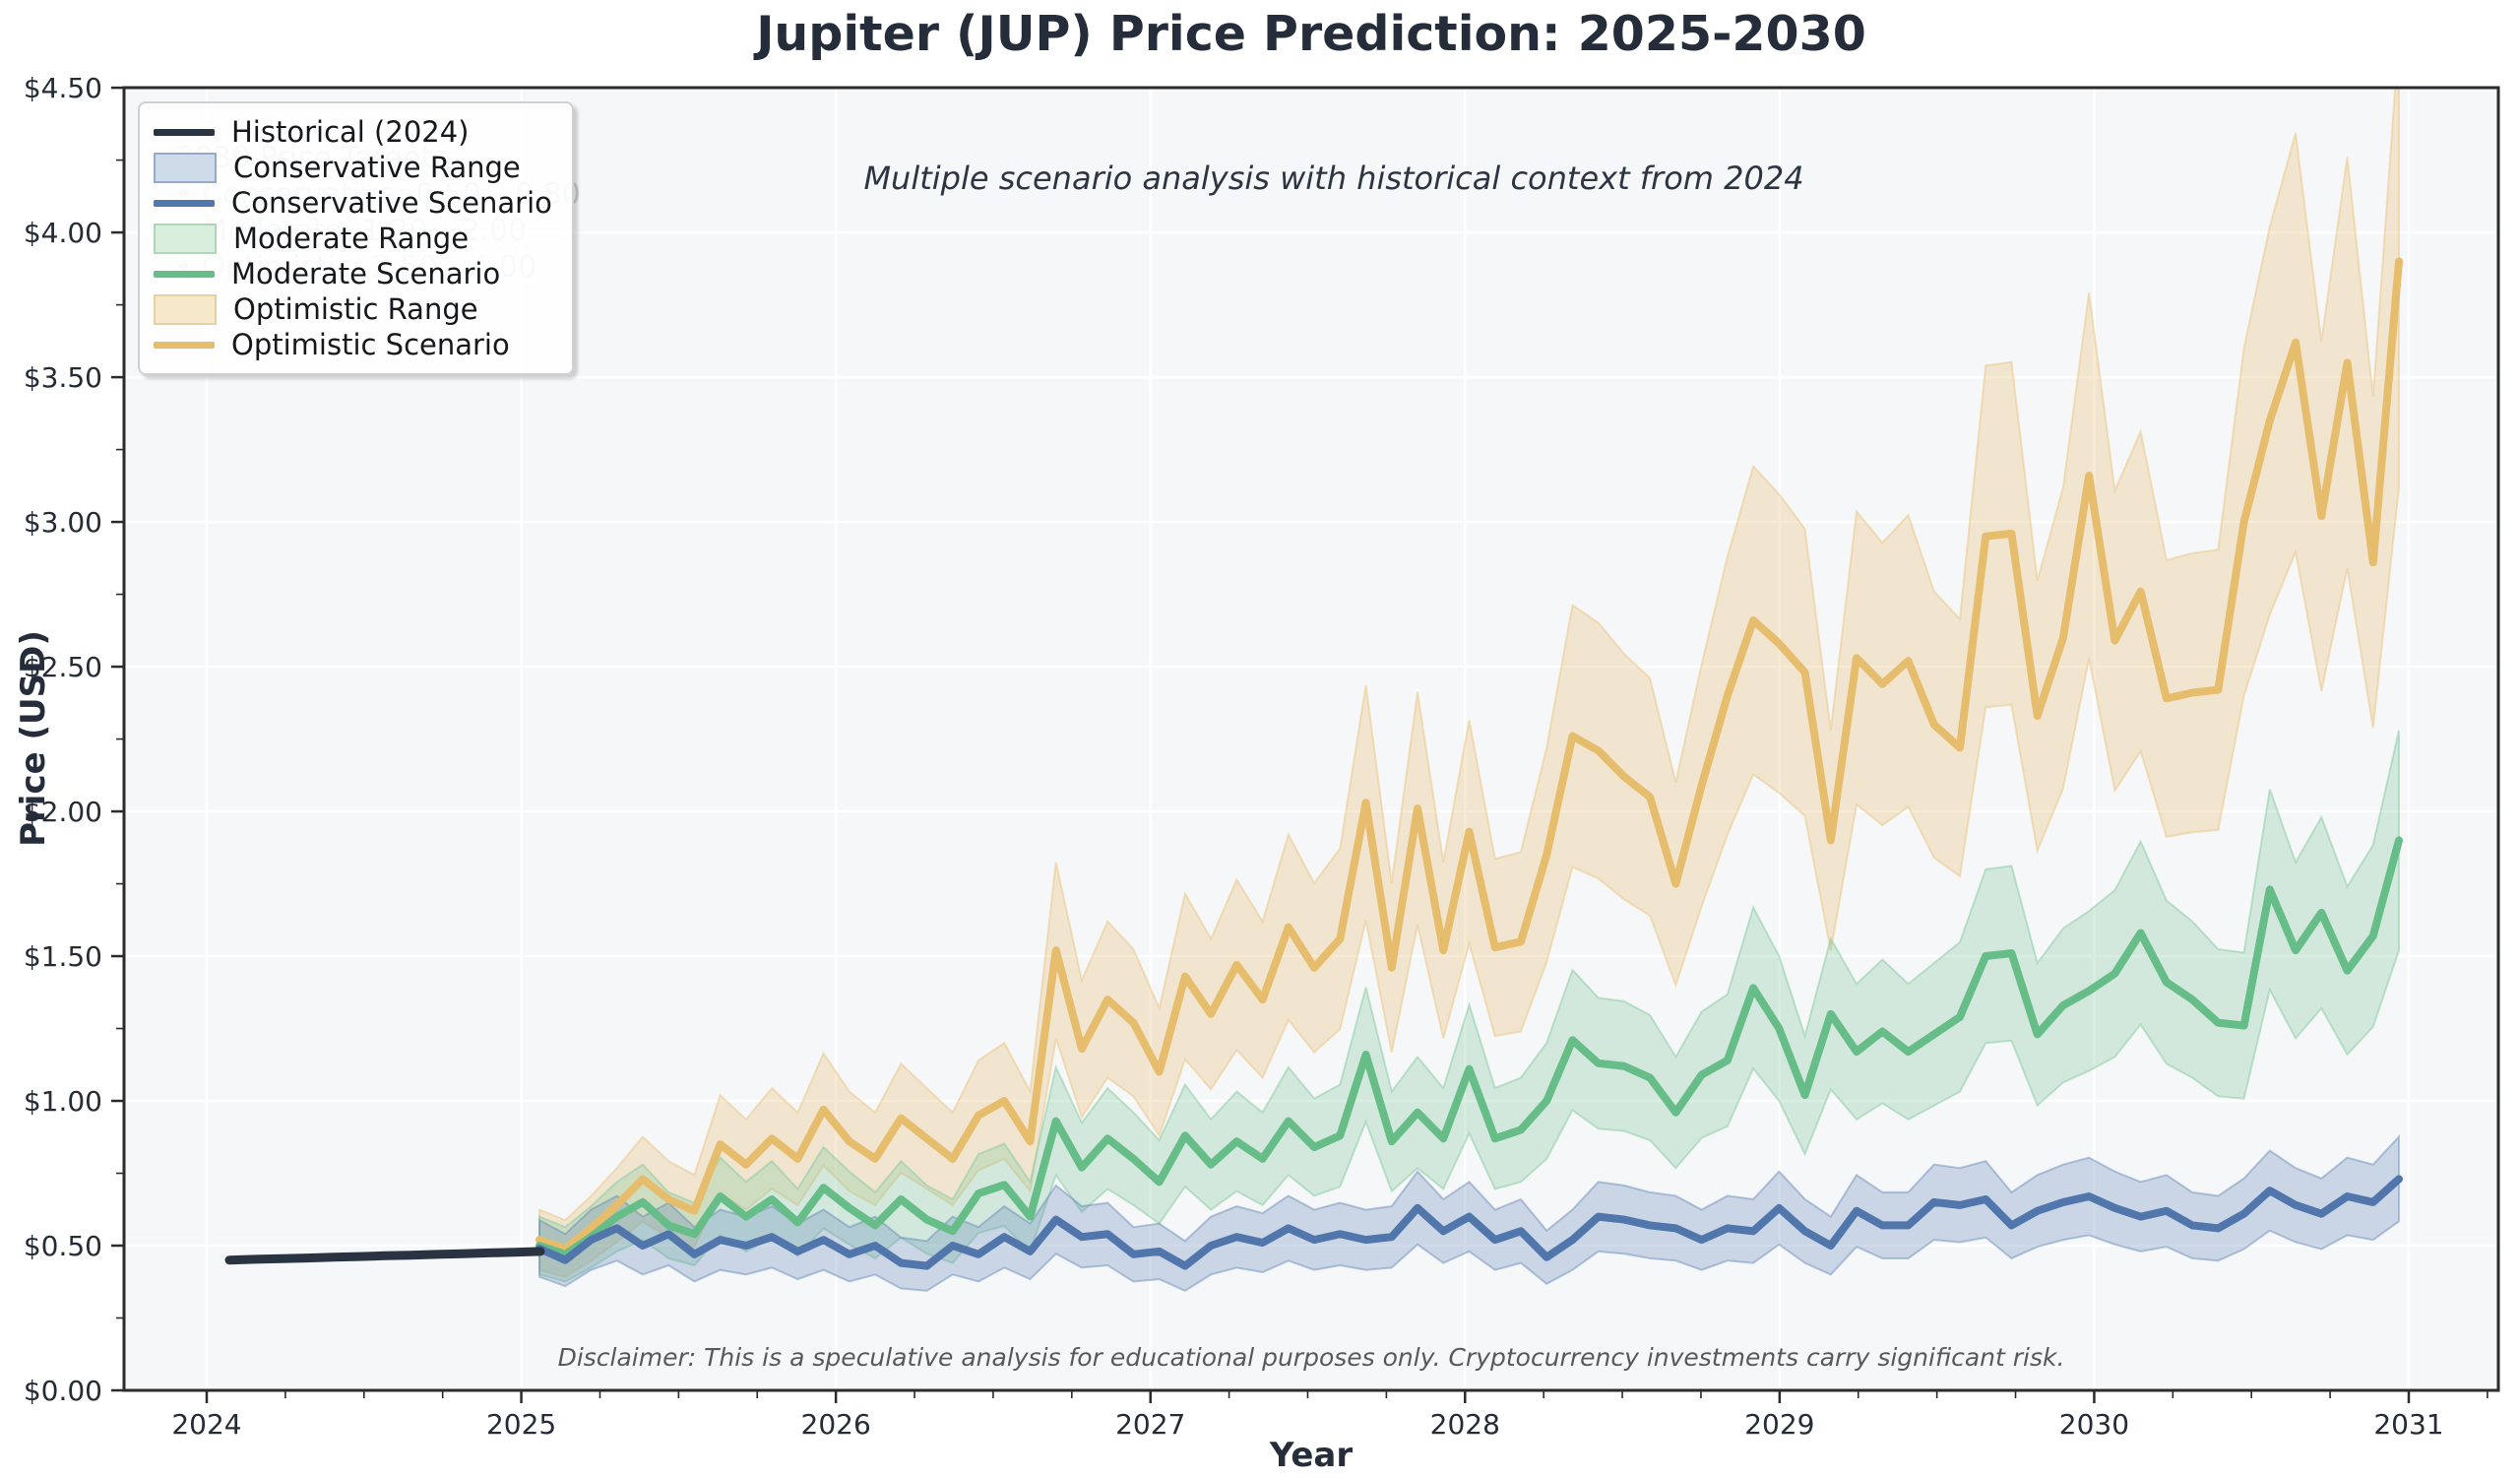  What do you see at coordinates (1469, 1222) in the screenshot?
I see `conservative-scenario-line` at bounding box center [1469, 1222].